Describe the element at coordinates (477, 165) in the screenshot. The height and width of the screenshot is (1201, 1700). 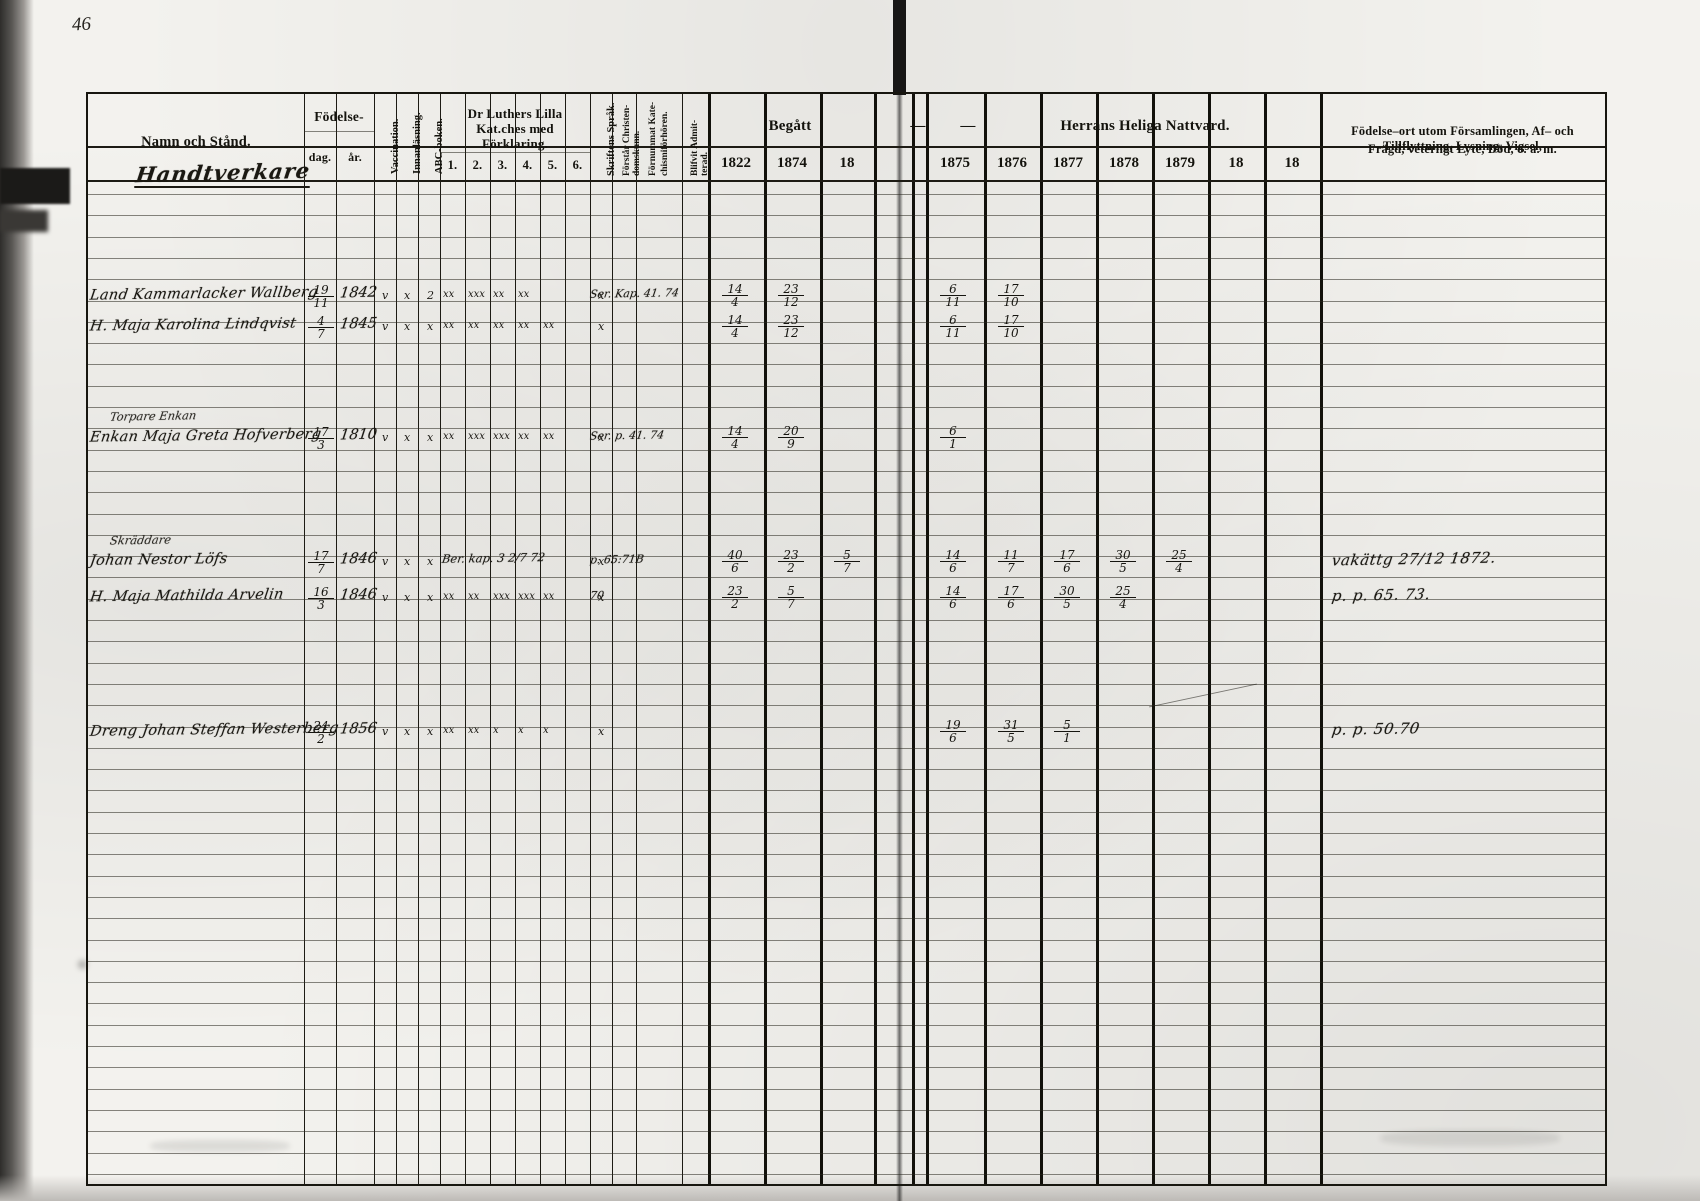
I see `column-header: 2.` at that location.